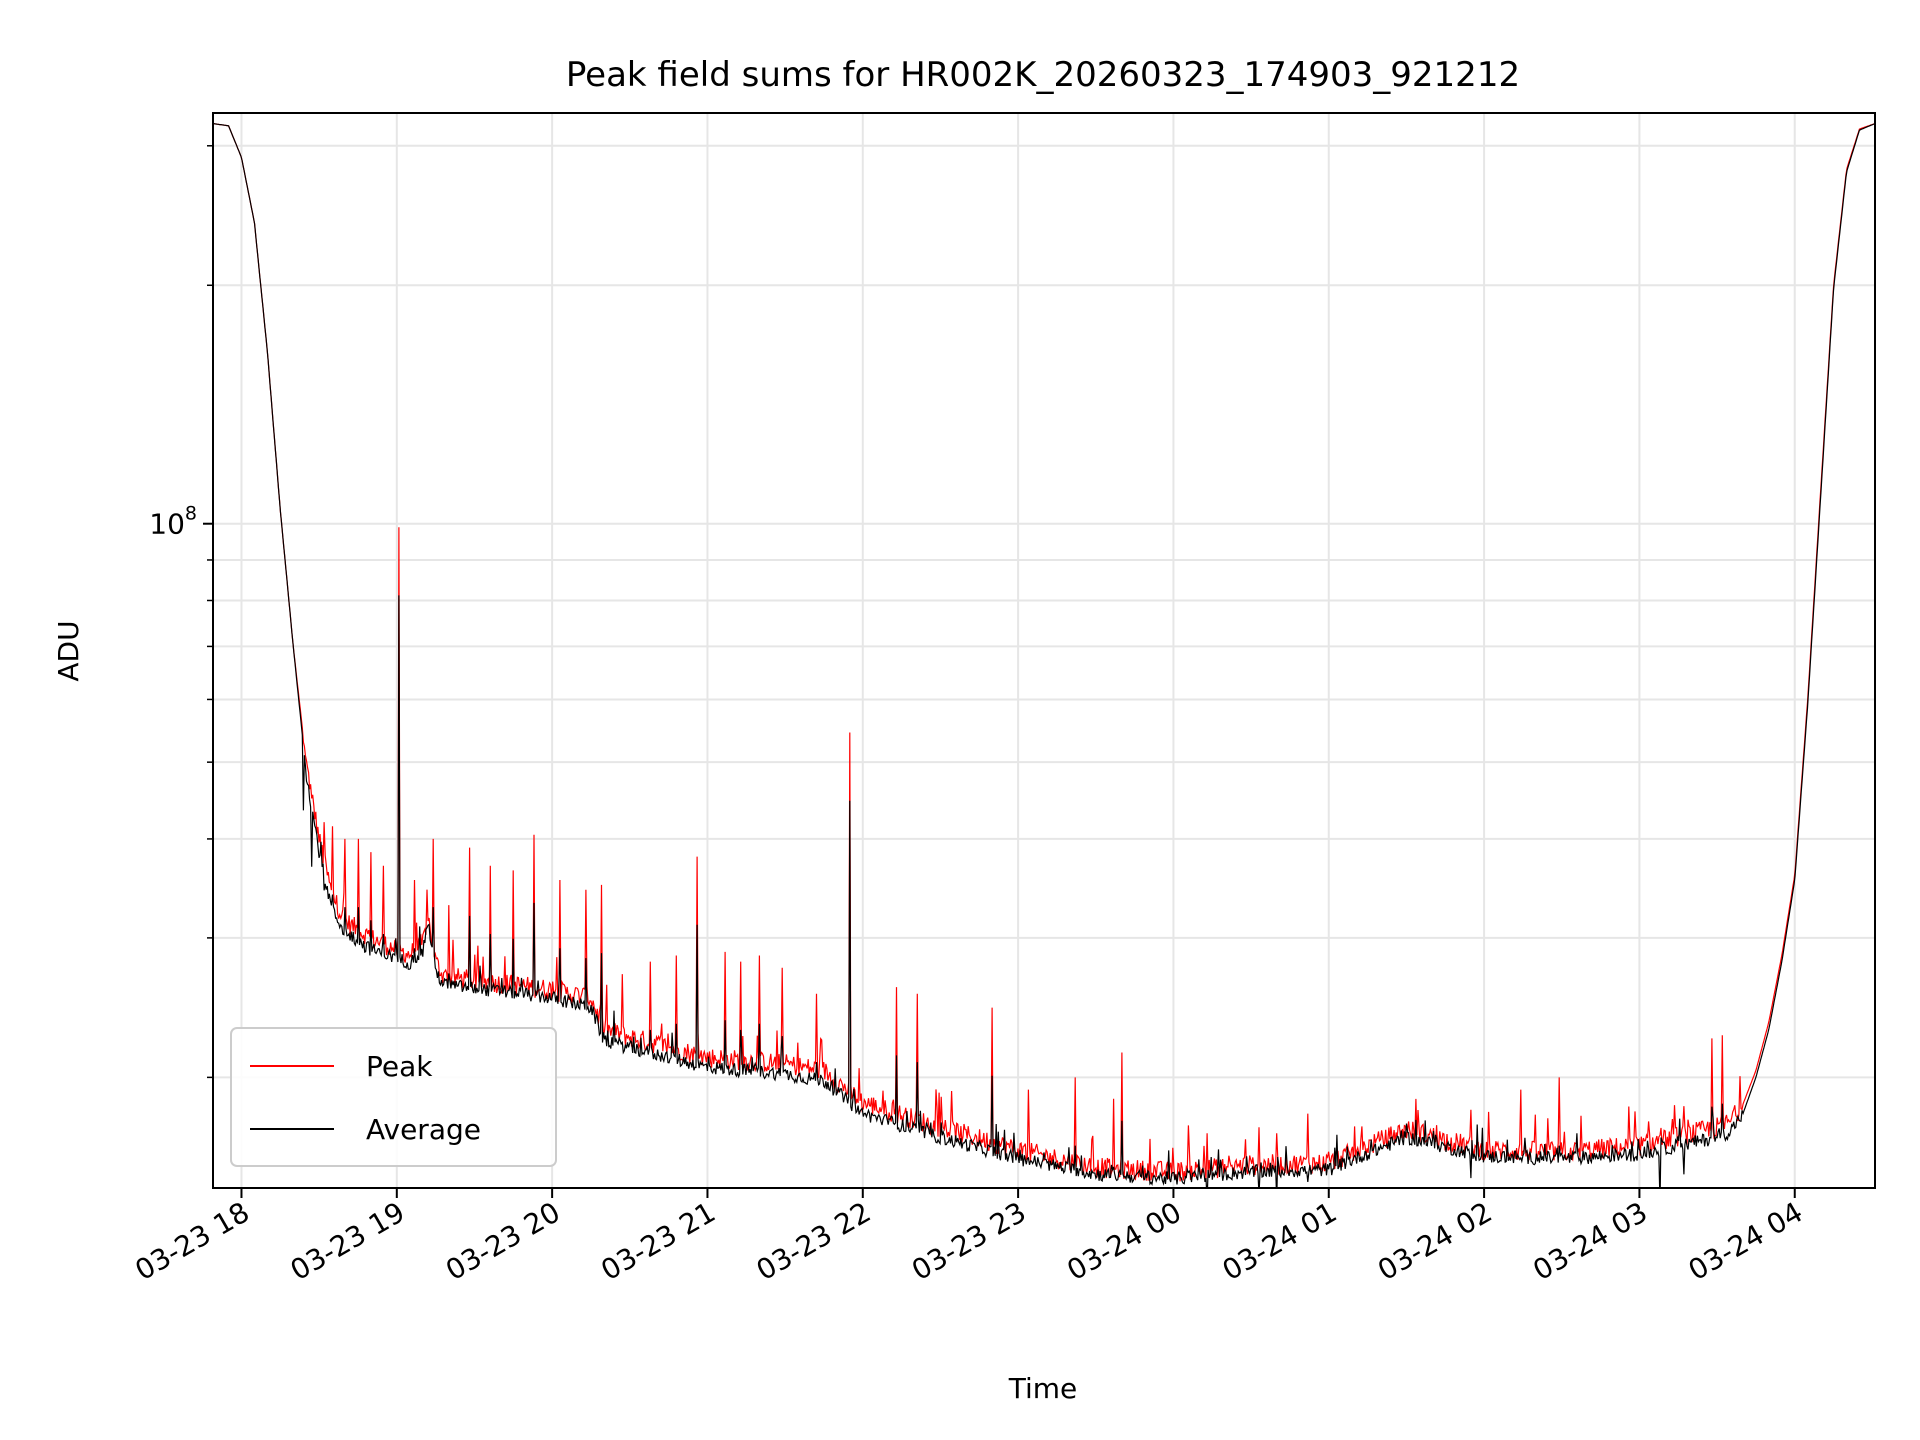 This screenshot has width=1920, height=1440. What do you see at coordinates (173, 522) in the screenshot?
I see `y-tick-label: 108` at bounding box center [173, 522].